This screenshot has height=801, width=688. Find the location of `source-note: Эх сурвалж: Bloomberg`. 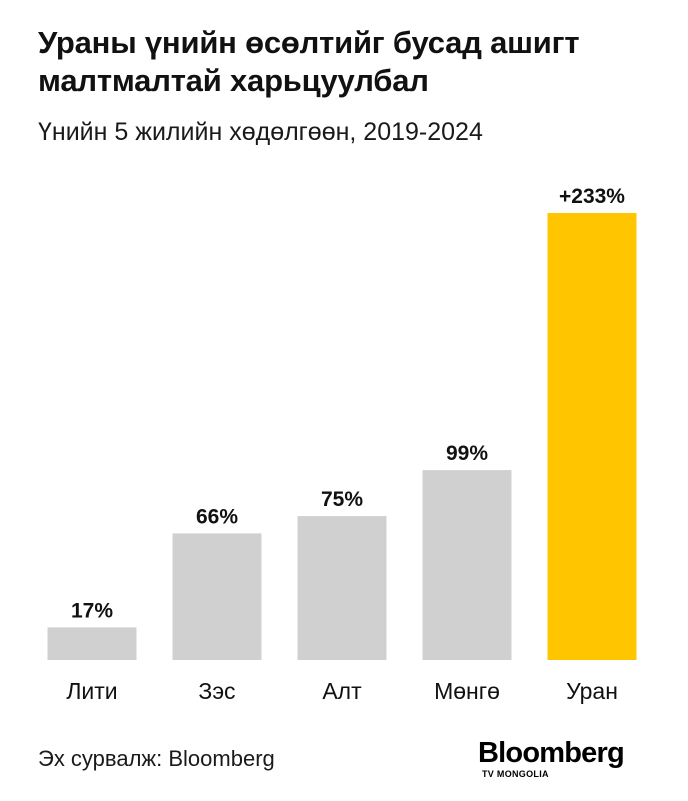

source-note: Эх сурвалж: Bloomberg is located at coordinates (156, 758).